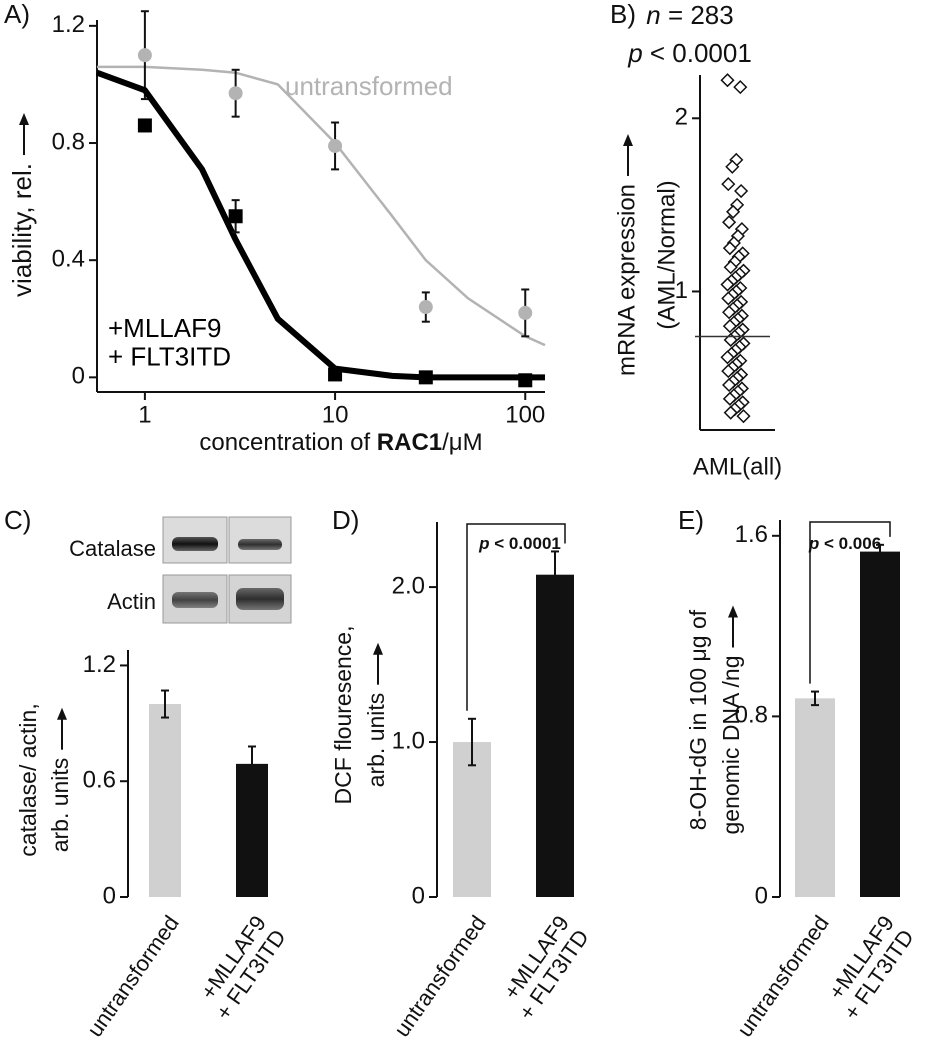 The width and height of the screenshot is (939, 1050). Describe the element at coordinates (525, 414) in the screenshot. I see `x-tick-label: 100` at that location.